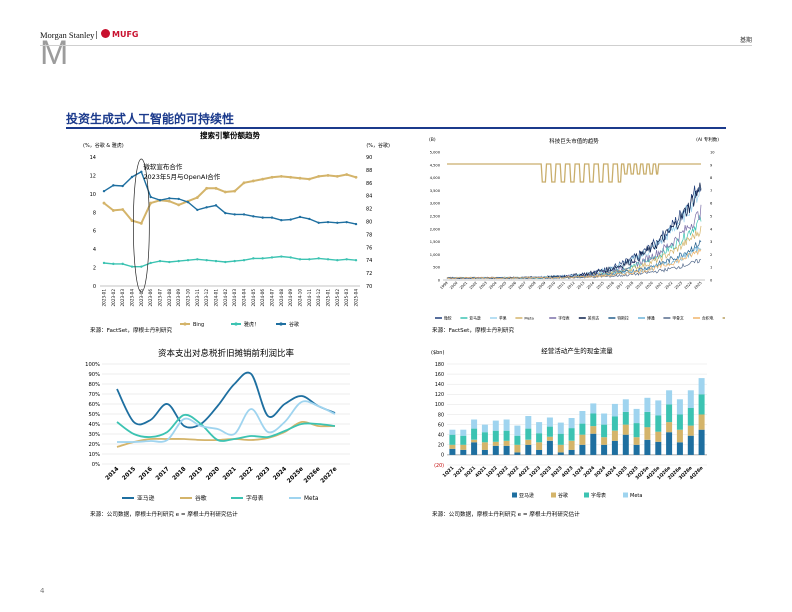 The height and width of the screenshot is (612, 792). I want to click on chart2-left-tick-label: 3,500, so click(435, 191).